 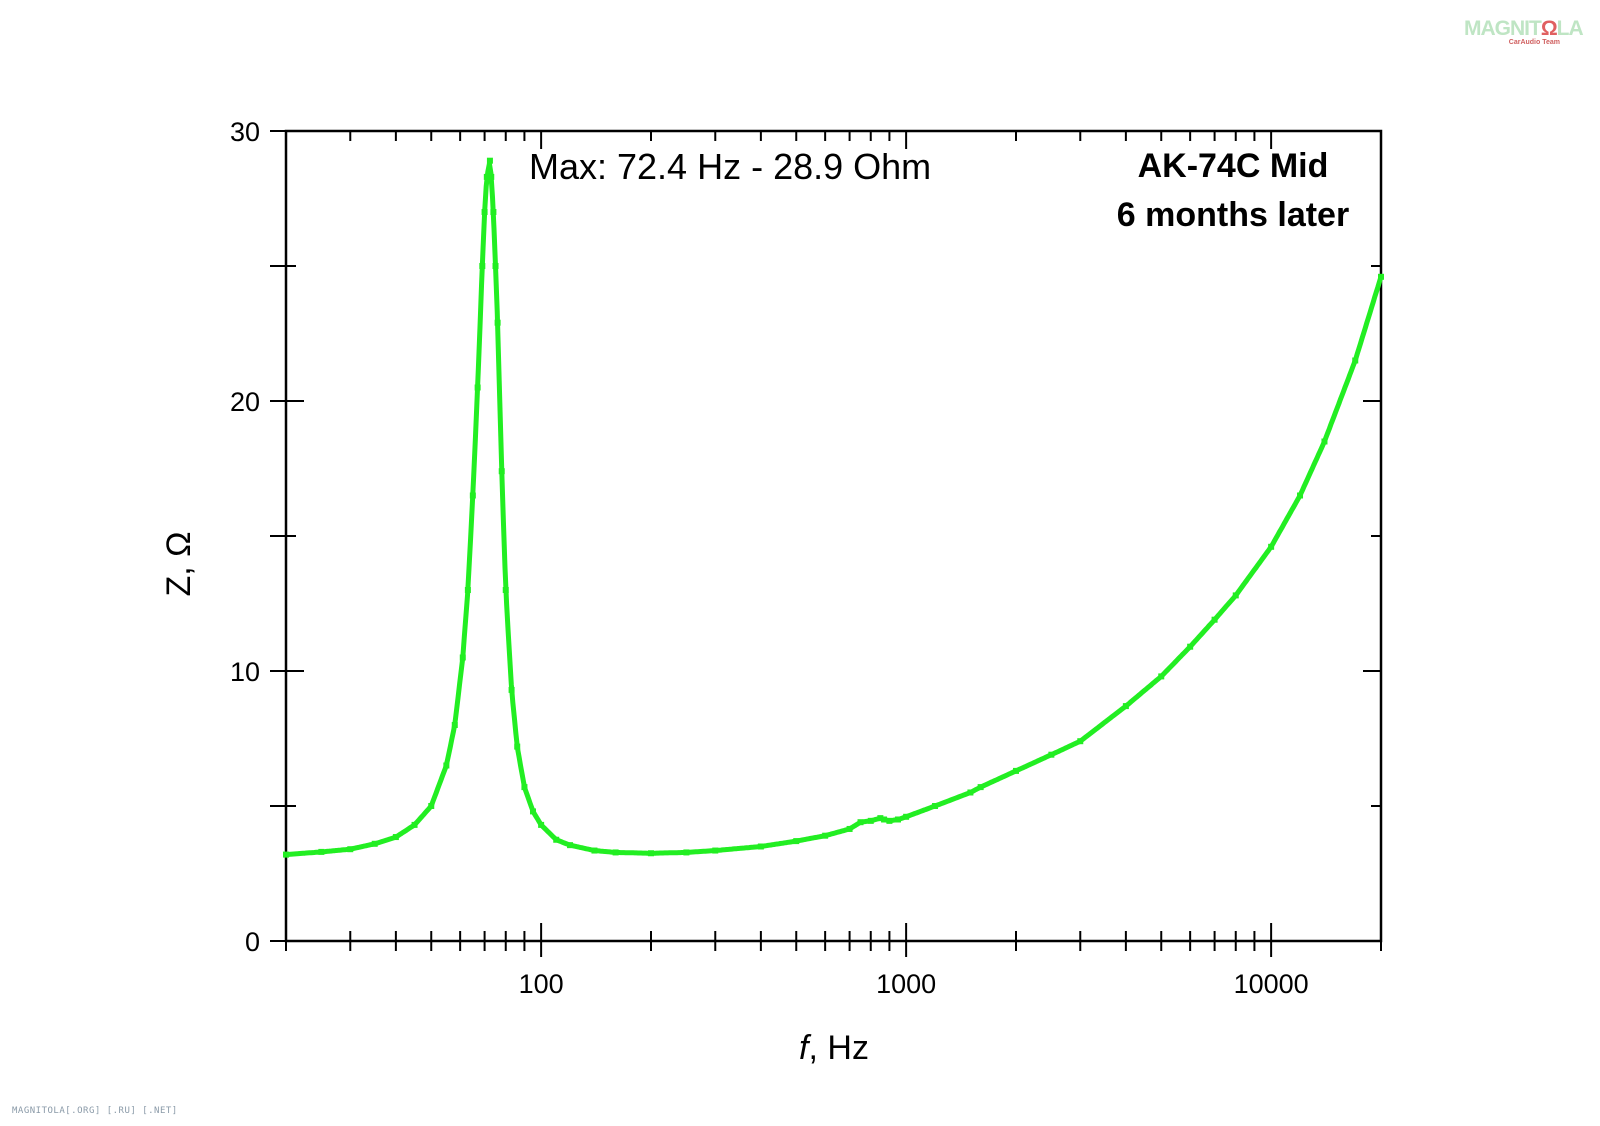 What do you see at coordinates (252, 942) in the screenshot?
I see `y-tick-label: 0` at bounding box center [252, 942].